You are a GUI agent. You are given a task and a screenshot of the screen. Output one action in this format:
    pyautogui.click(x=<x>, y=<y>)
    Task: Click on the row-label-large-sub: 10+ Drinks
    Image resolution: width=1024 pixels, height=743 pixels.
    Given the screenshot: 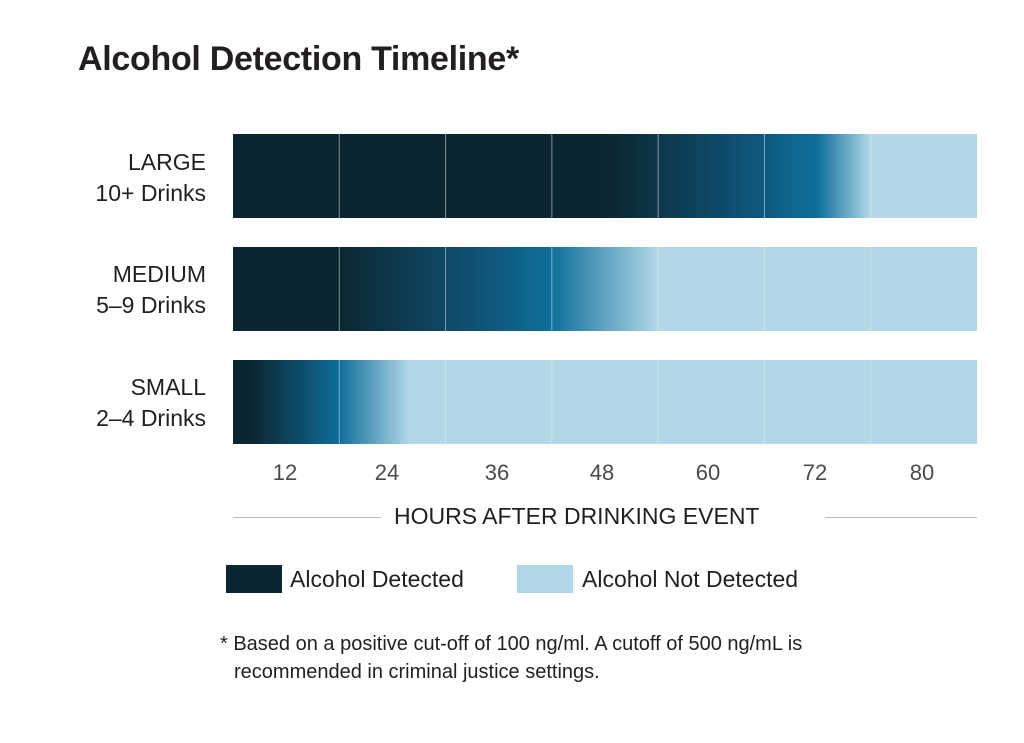 What is the action you would take?
    pyautogui.click(x=150, y=193)
    